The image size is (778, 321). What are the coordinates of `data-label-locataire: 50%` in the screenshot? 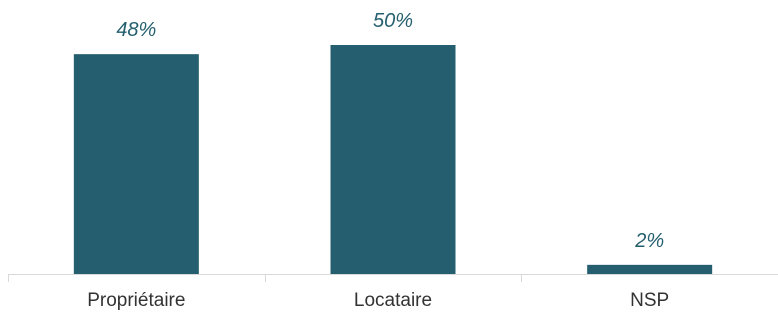 It's located at (393, 21).